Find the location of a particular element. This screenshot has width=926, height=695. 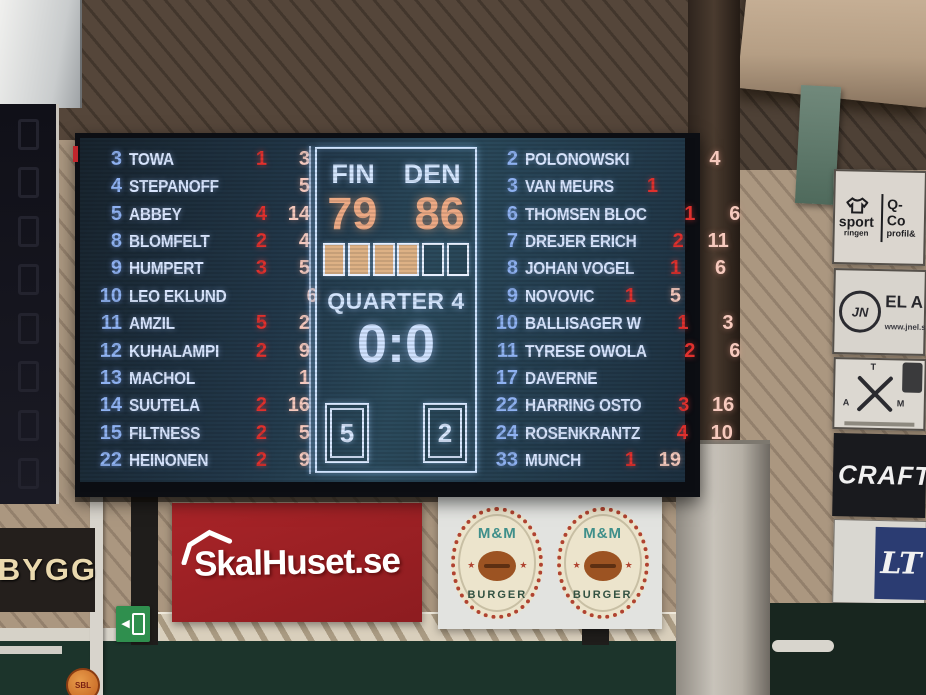

player-number: 12 is located at coordinates (110, 350).